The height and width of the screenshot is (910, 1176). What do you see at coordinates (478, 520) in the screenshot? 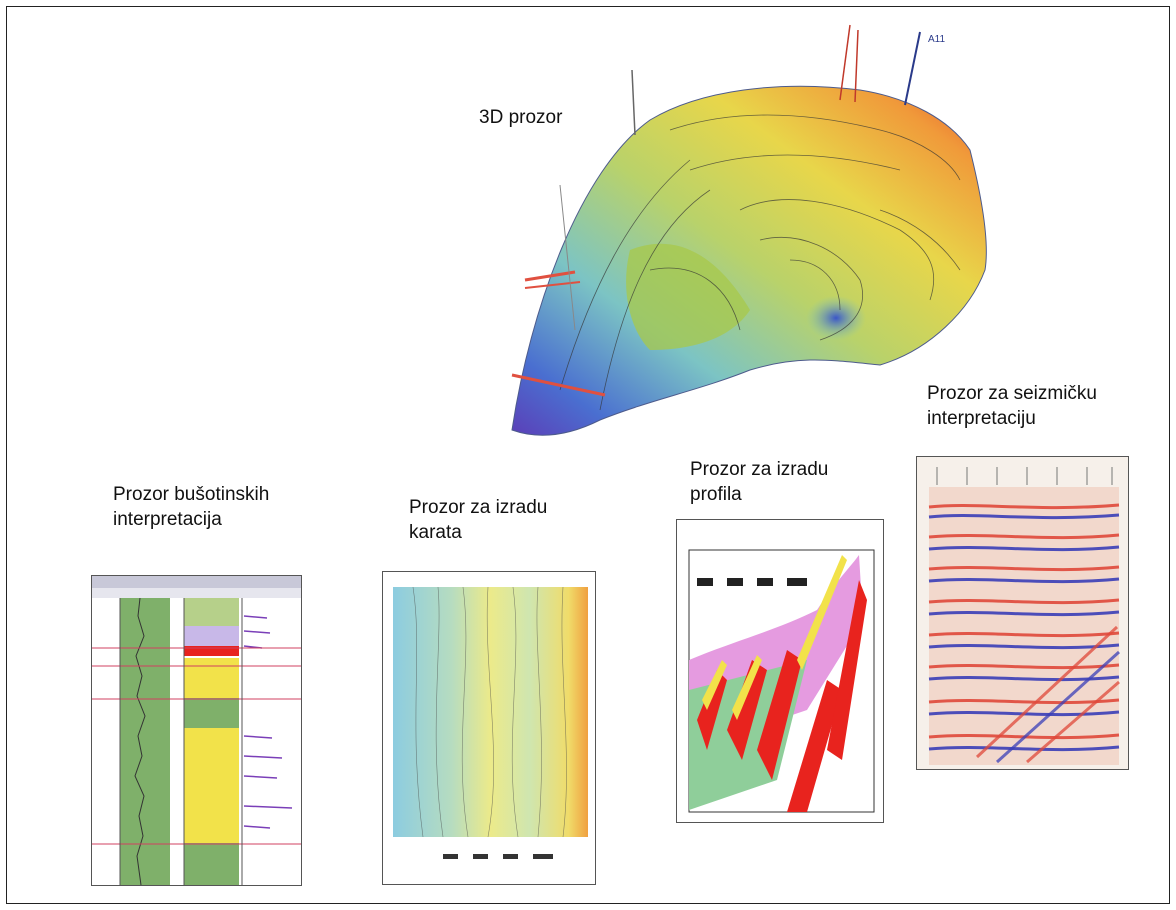
I see `maps-caption: Prozor za izradu karata` at bounding box center [478, 520].